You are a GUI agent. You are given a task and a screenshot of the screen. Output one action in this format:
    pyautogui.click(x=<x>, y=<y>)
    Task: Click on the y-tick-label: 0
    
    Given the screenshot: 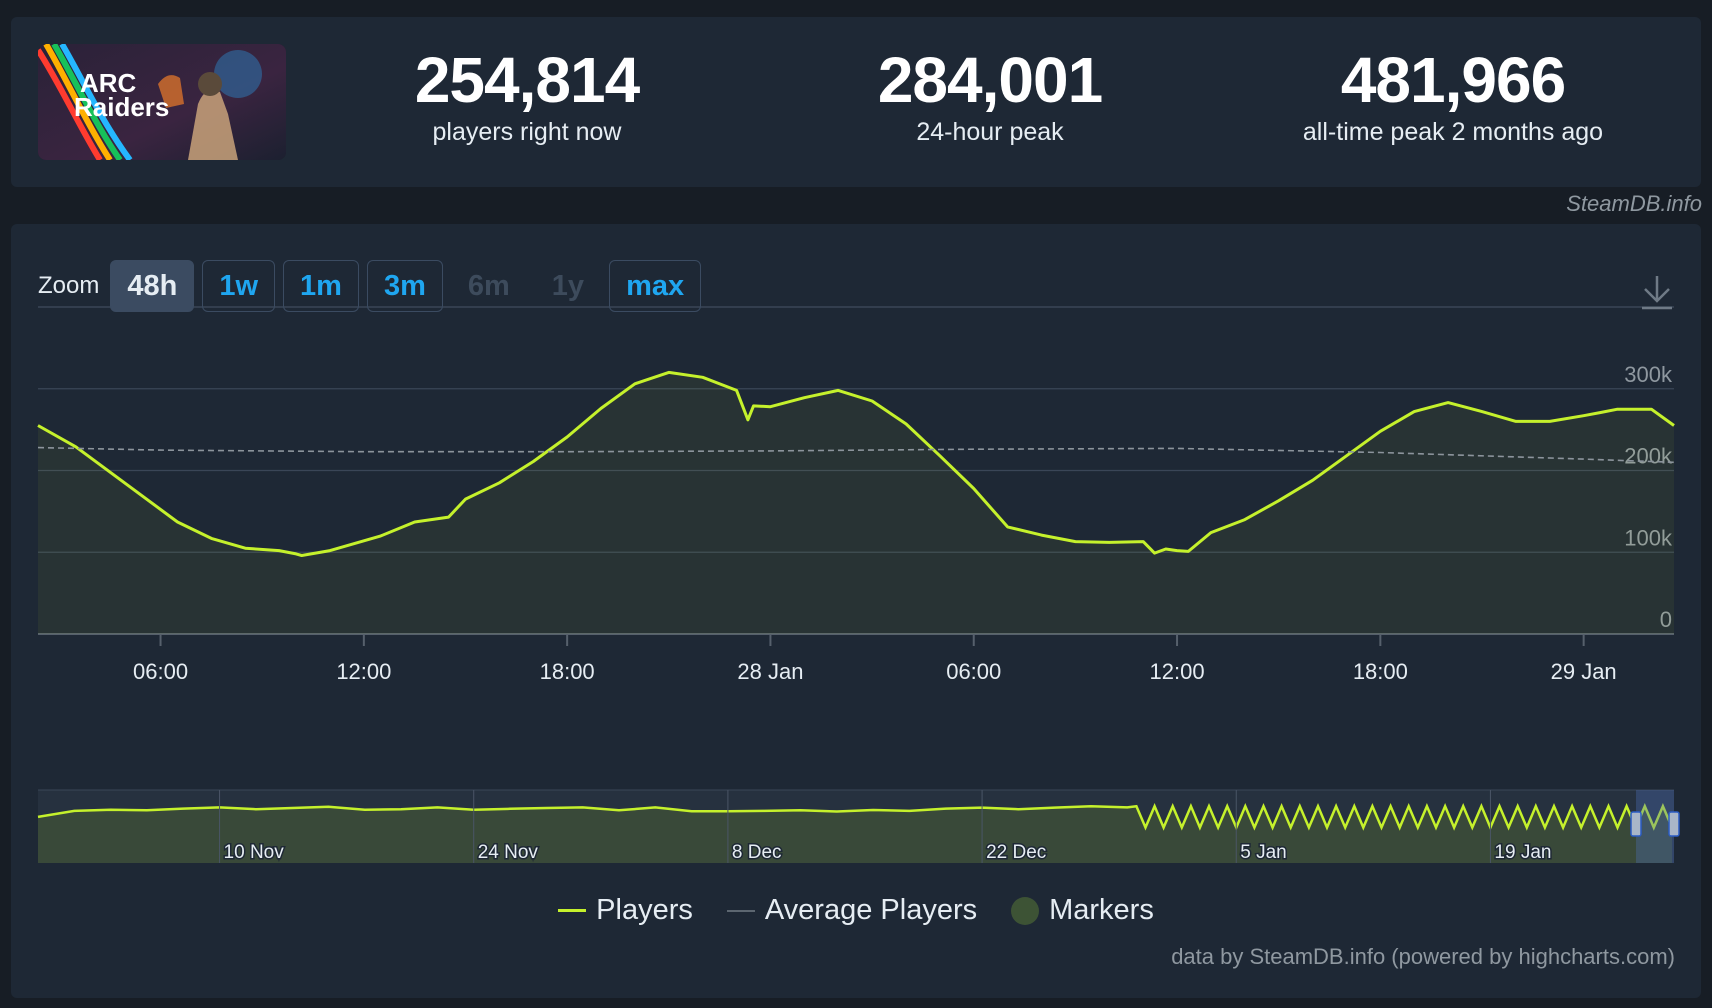 What is the action you would take?
    pyautogui.click(x=1666, y=619)
    